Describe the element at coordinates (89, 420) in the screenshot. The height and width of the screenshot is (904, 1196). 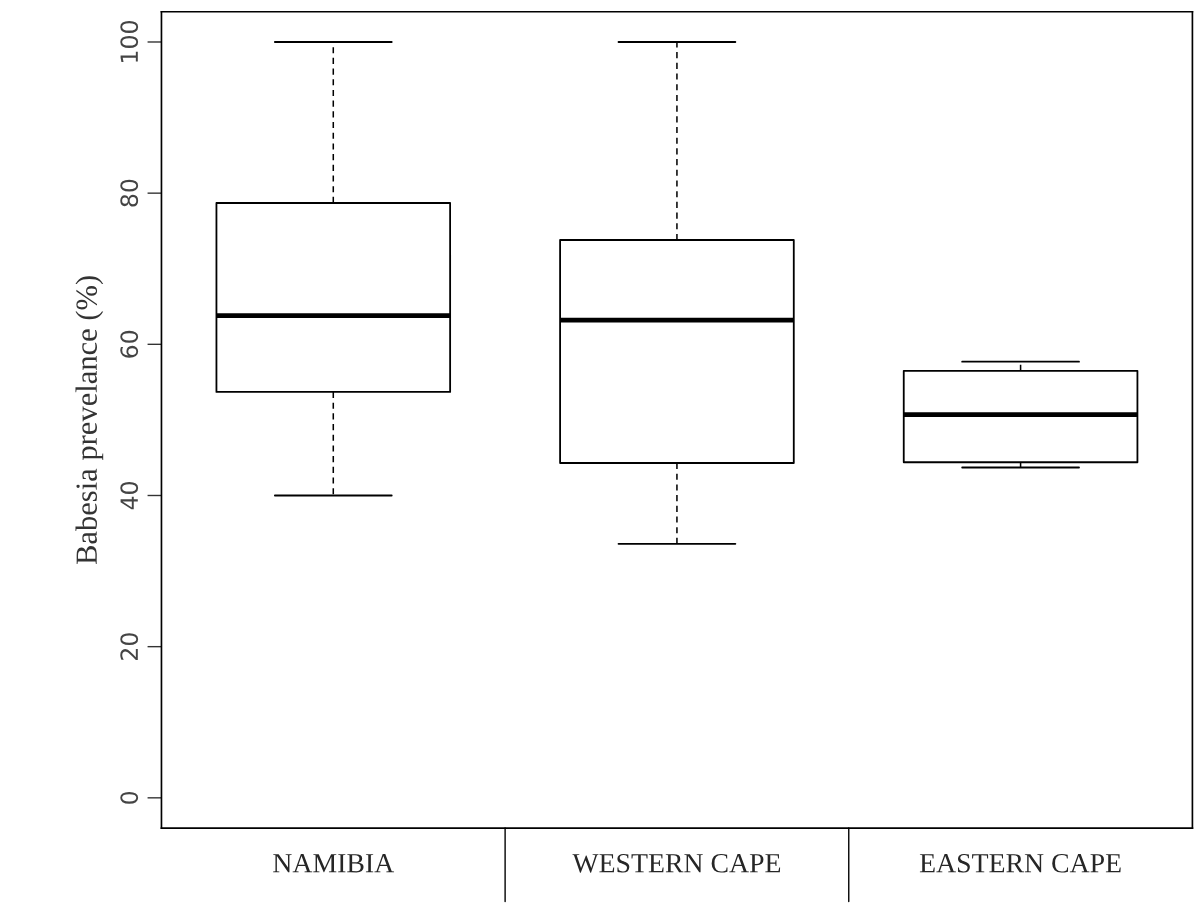
I see `y-axis-title: Babesia prevelance (%)` at that location.